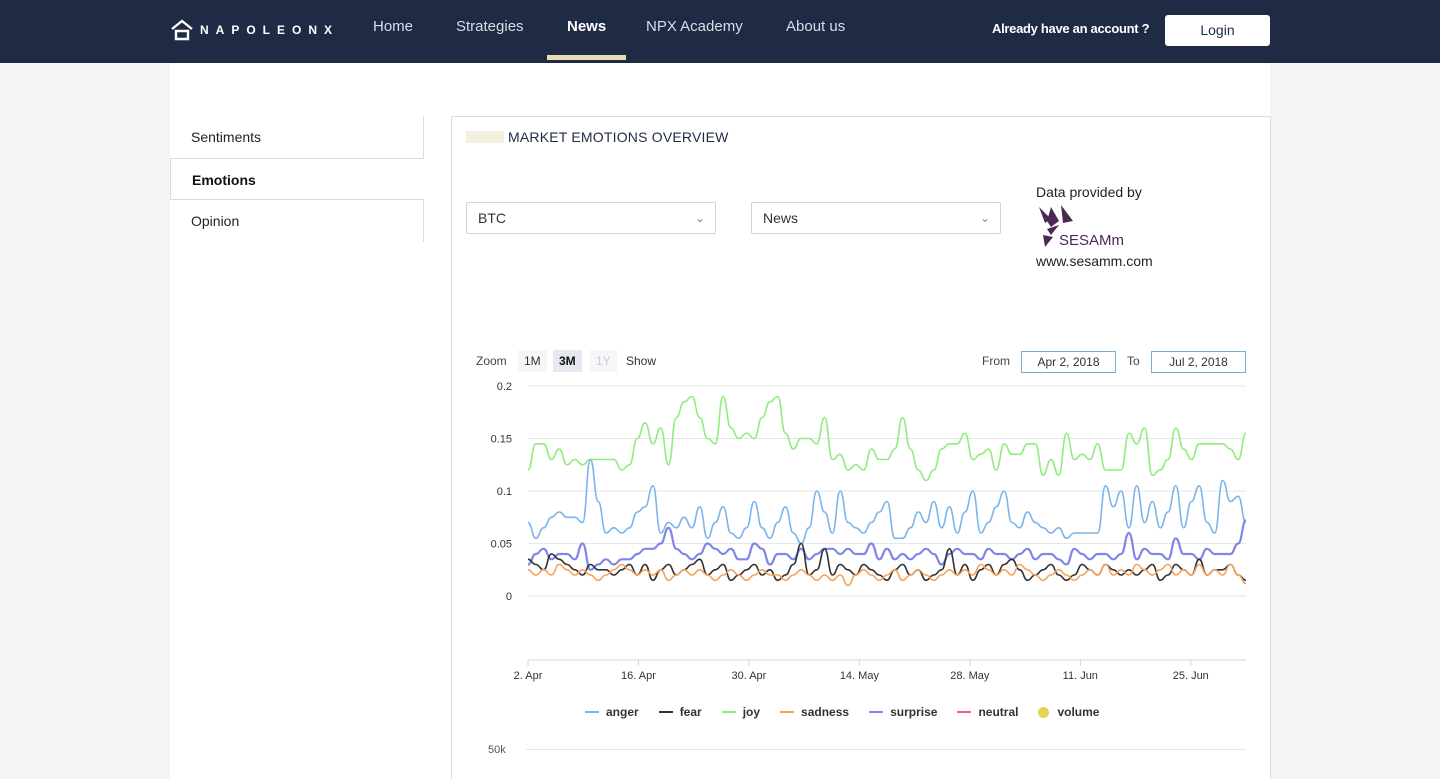 This screenshot has height=779, width=1440. I want to click on sidebar-item-sentiments: Sentiments, so click(297, 137).